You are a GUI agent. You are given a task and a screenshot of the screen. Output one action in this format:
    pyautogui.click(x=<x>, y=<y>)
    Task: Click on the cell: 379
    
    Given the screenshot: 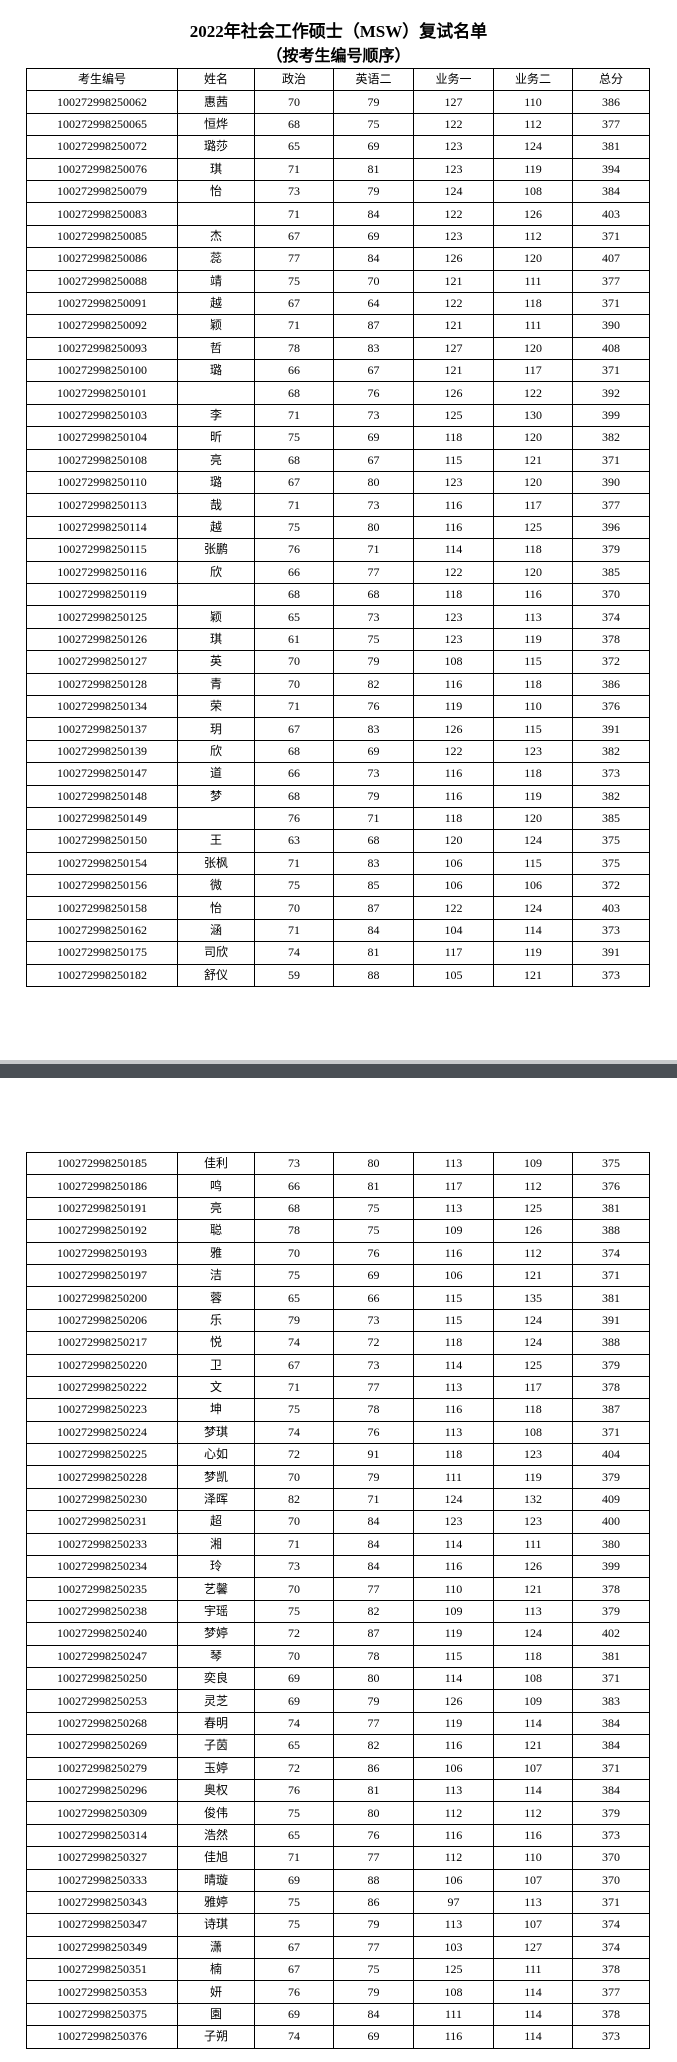 What is the action you would take?
    pyautogui.click(x=611, y=1611)
    